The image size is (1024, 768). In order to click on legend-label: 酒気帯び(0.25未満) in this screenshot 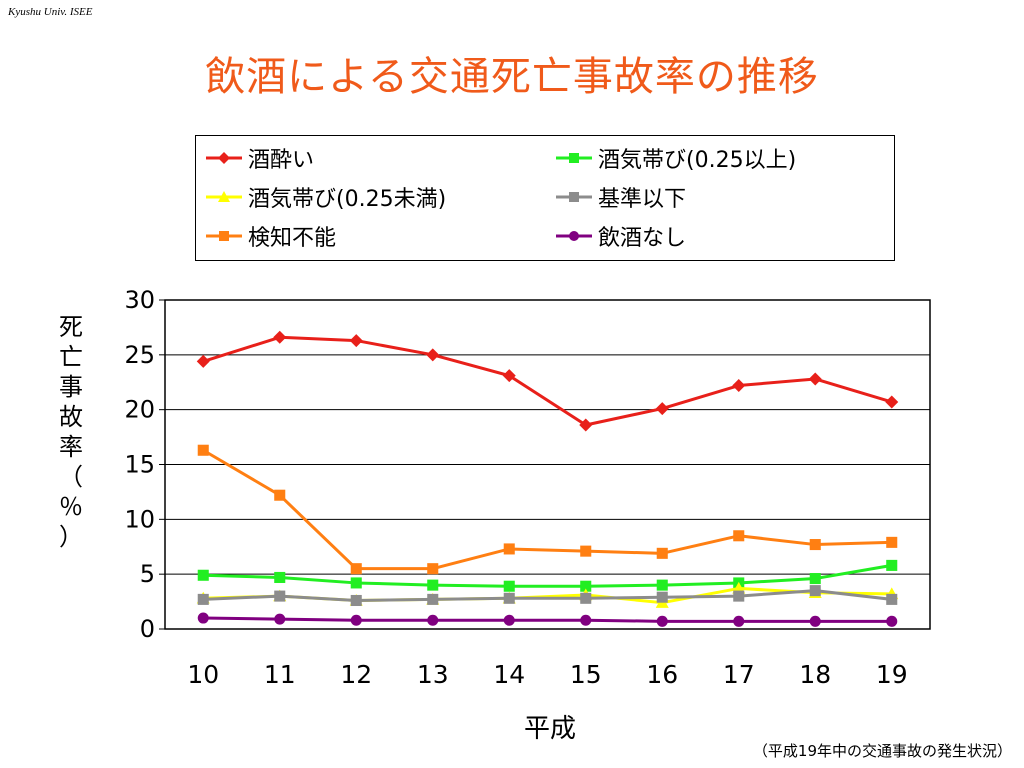, I will do `click(347, 199)`.